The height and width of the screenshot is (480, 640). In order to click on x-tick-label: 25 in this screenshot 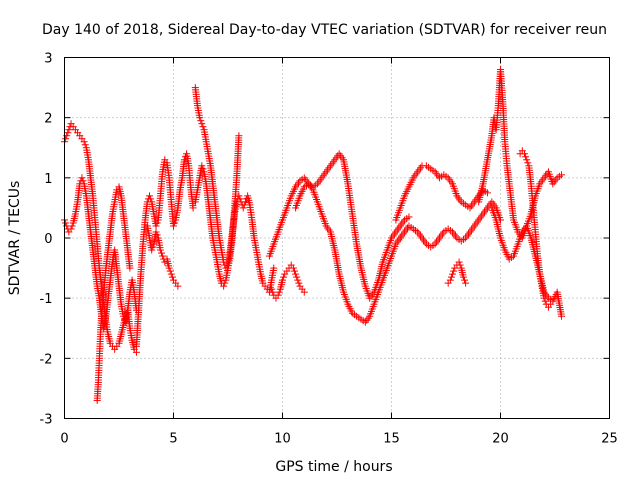, I will do `click(609, 439)`.